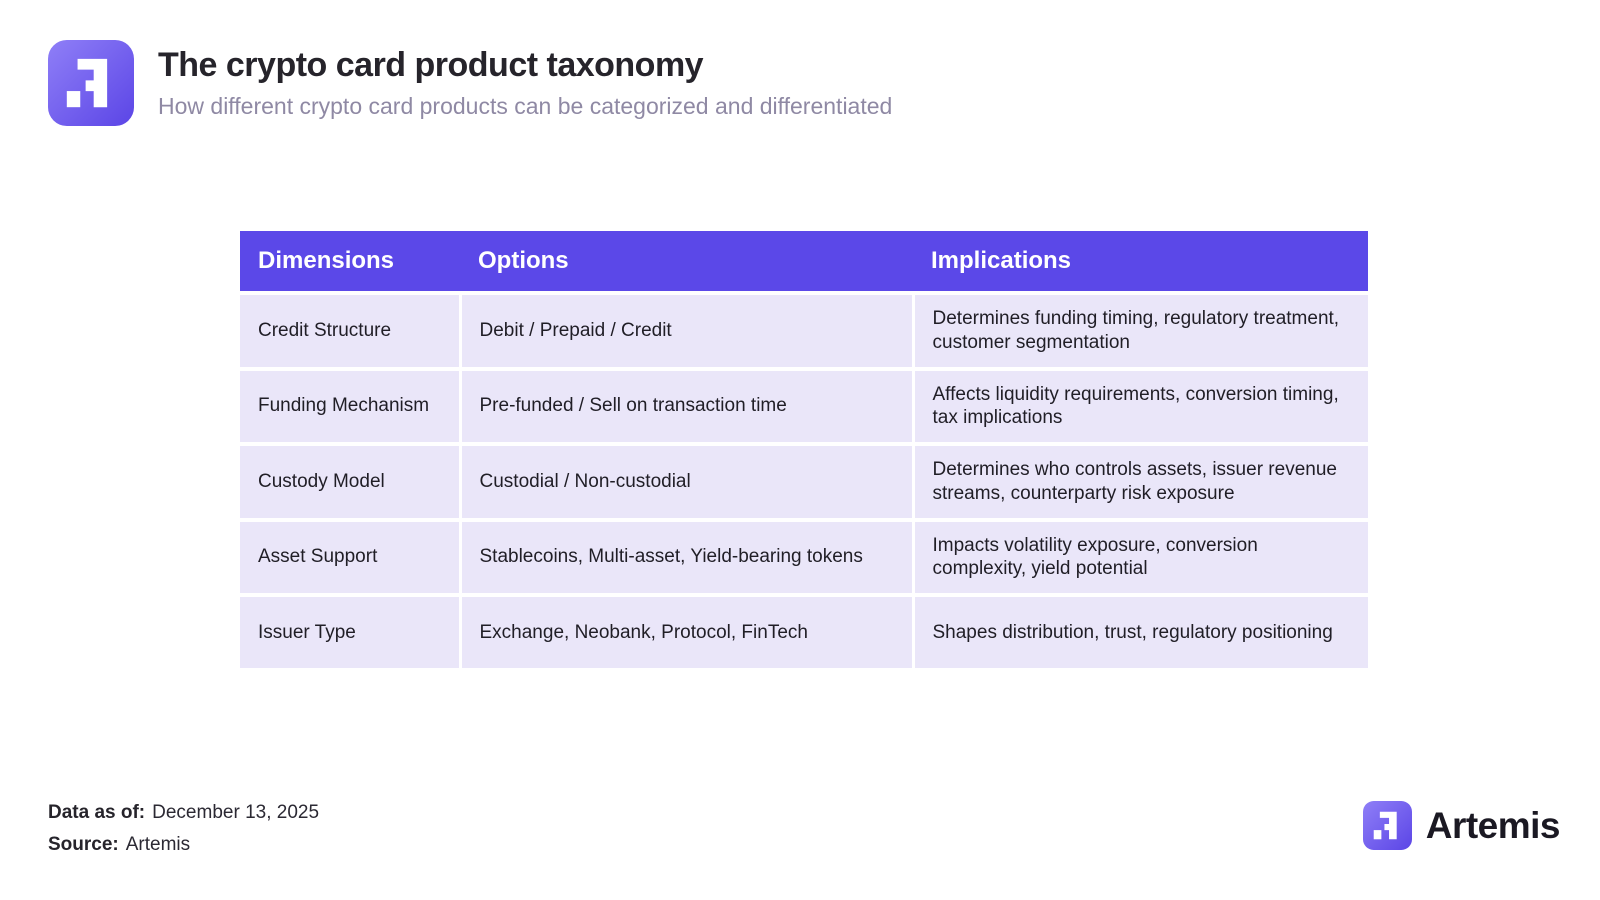 The height and width of the screenshot is (900, 1600). Describe the element at coordinates (687, 405) in the screenshot. I see `cell-options: Pre-funded / Sell on transaction time` at that location.